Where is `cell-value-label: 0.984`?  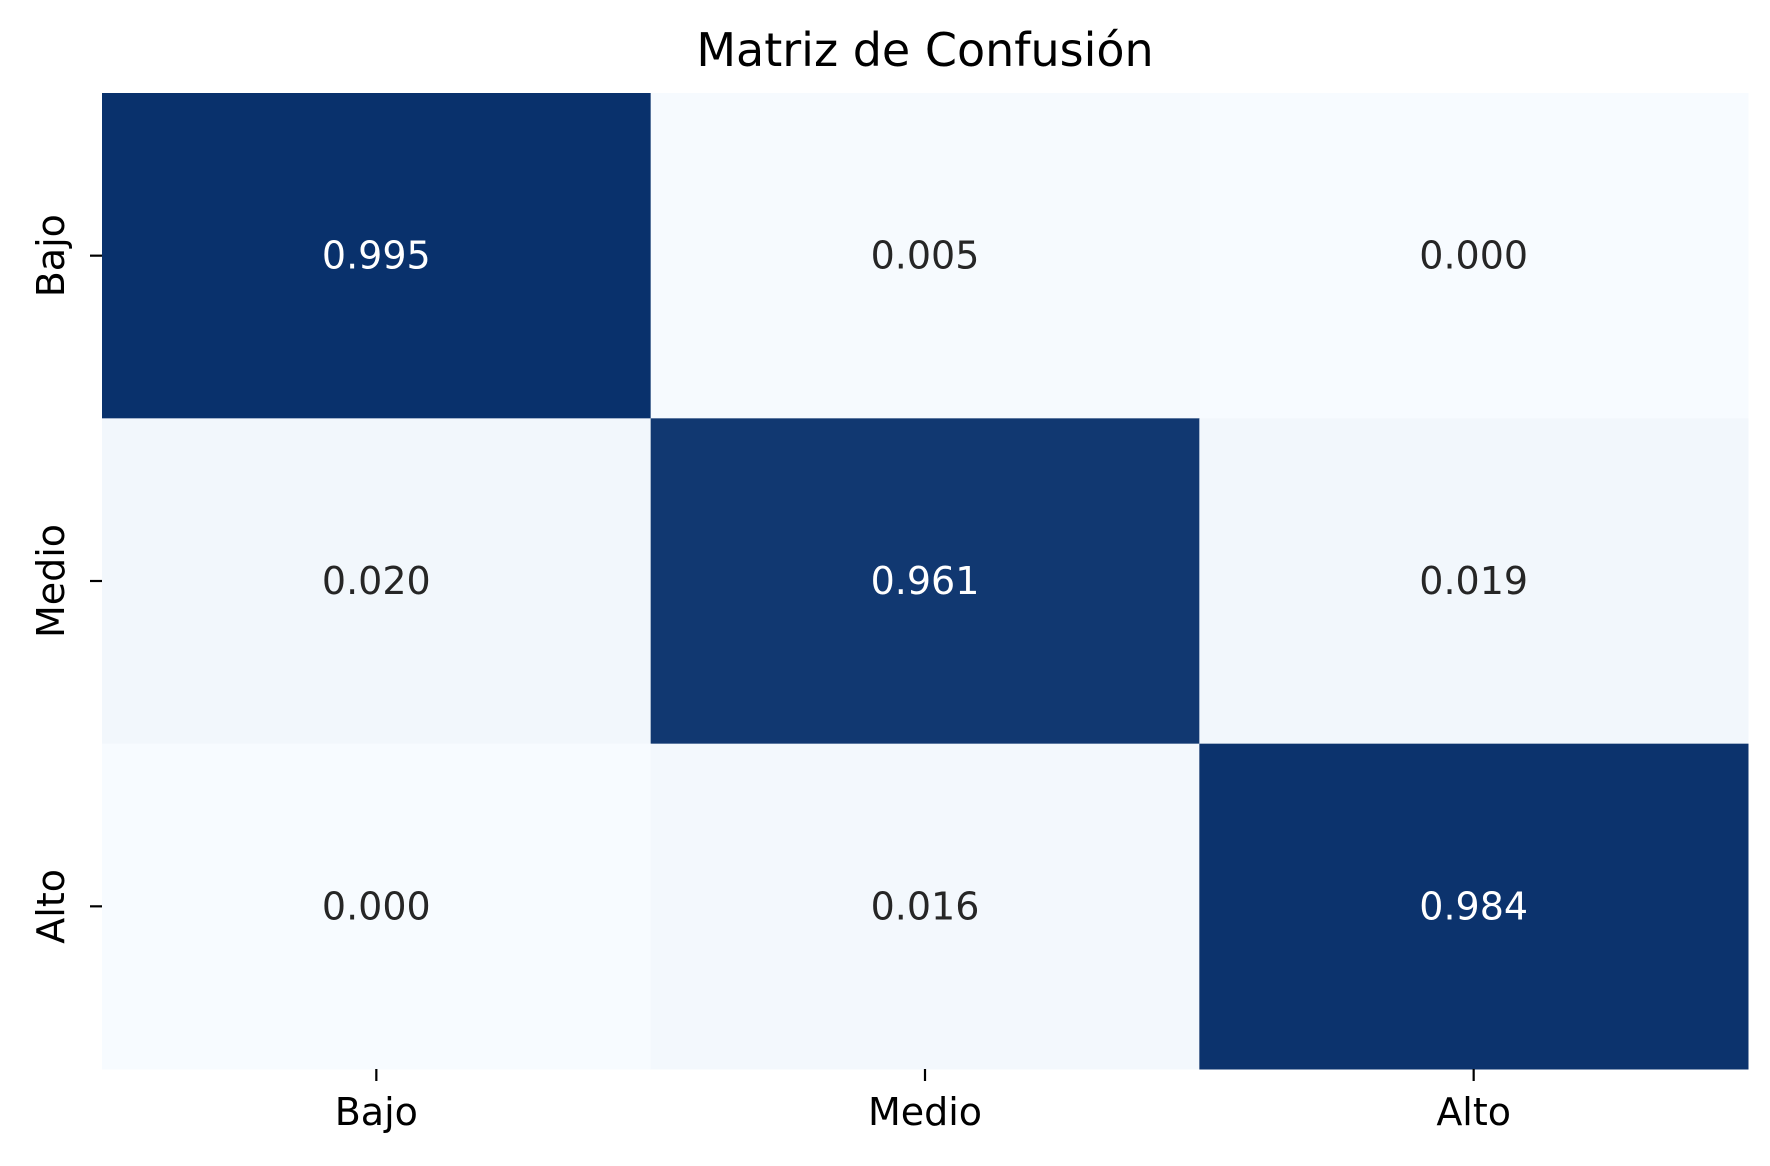 cell-value-label: 0.984 is located at coordinates (1473, 906).